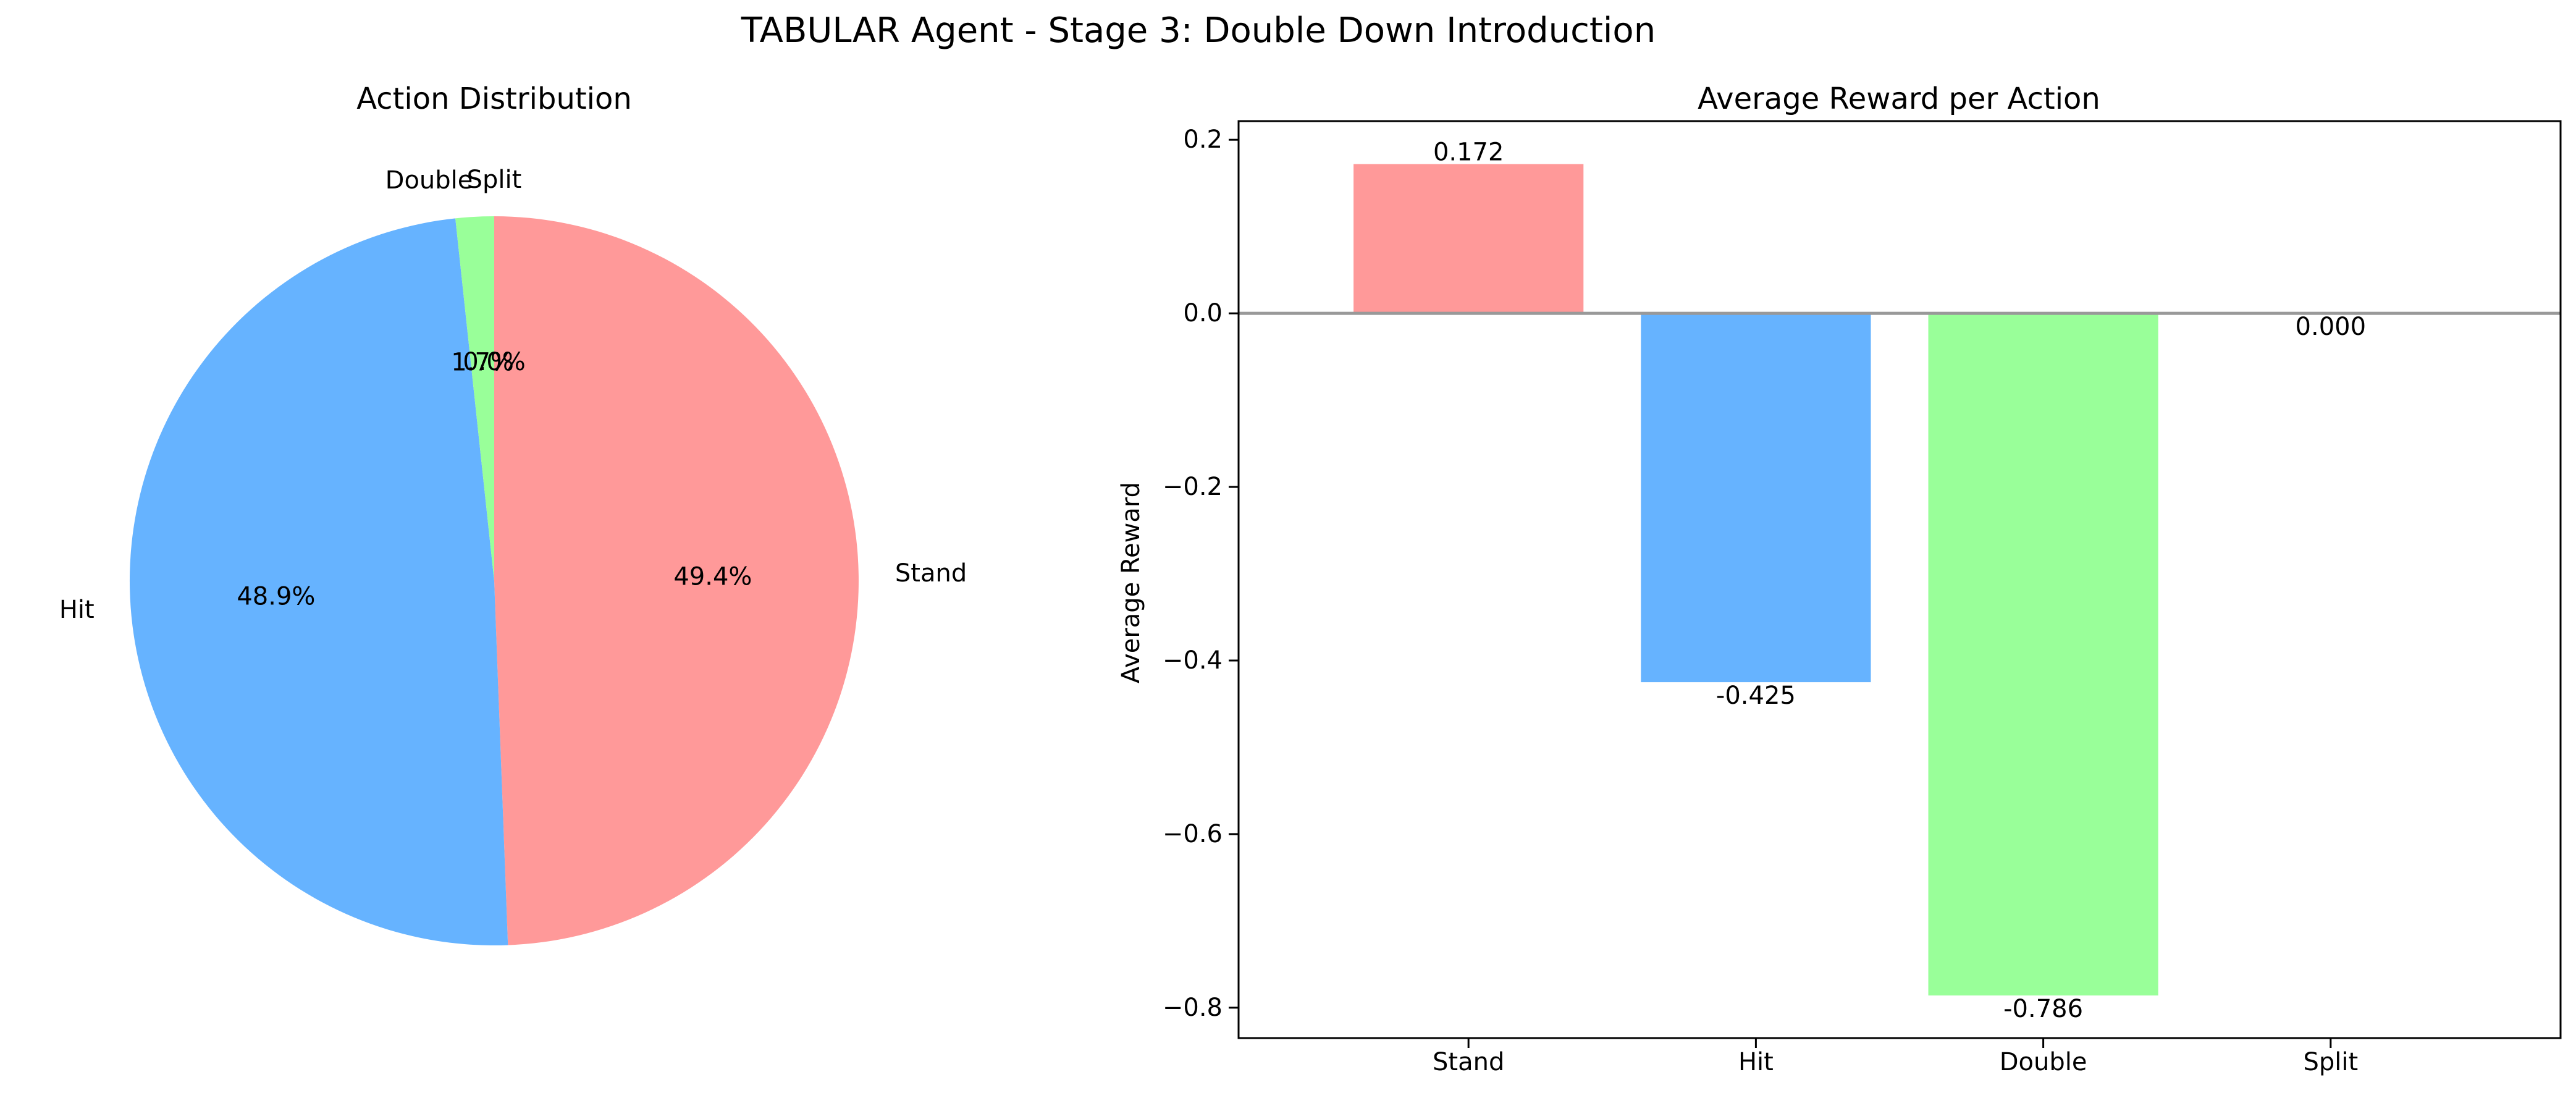  Describe the element at coordinates (2330, 1062) in the screenshot. I see `x-tick-label-split: Split` at that location.